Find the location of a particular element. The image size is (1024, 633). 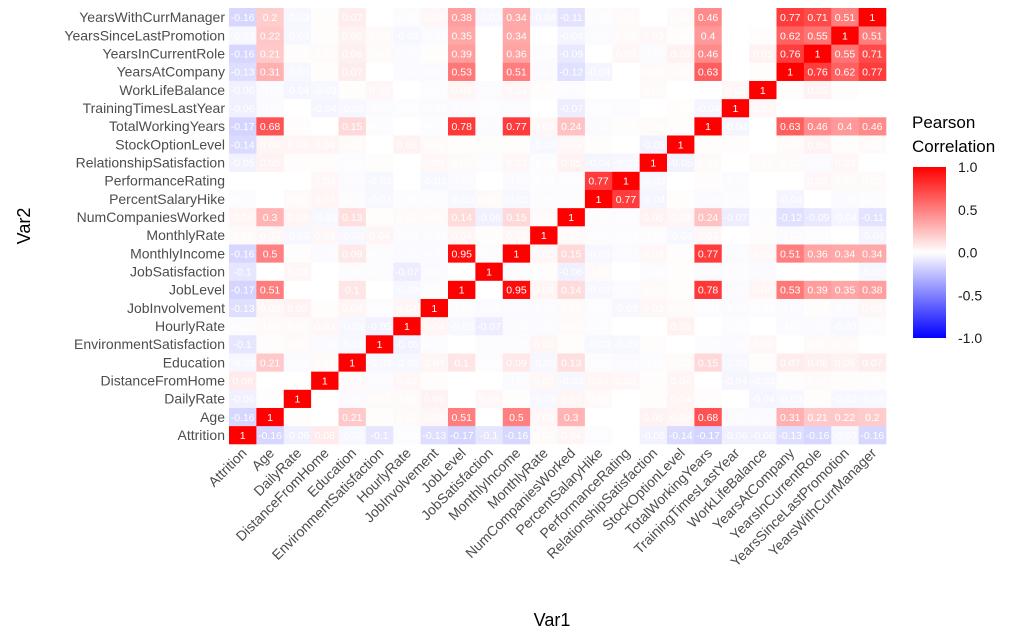

heatmap-cell-label: 0.51 is located at coordinates (461, 418).